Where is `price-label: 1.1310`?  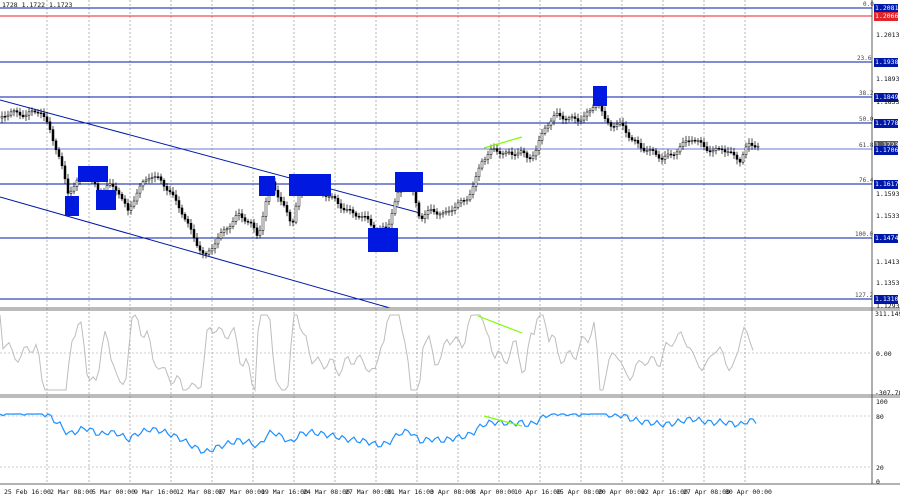
price-label: 1.1310 is located at coordinates (886, 299).